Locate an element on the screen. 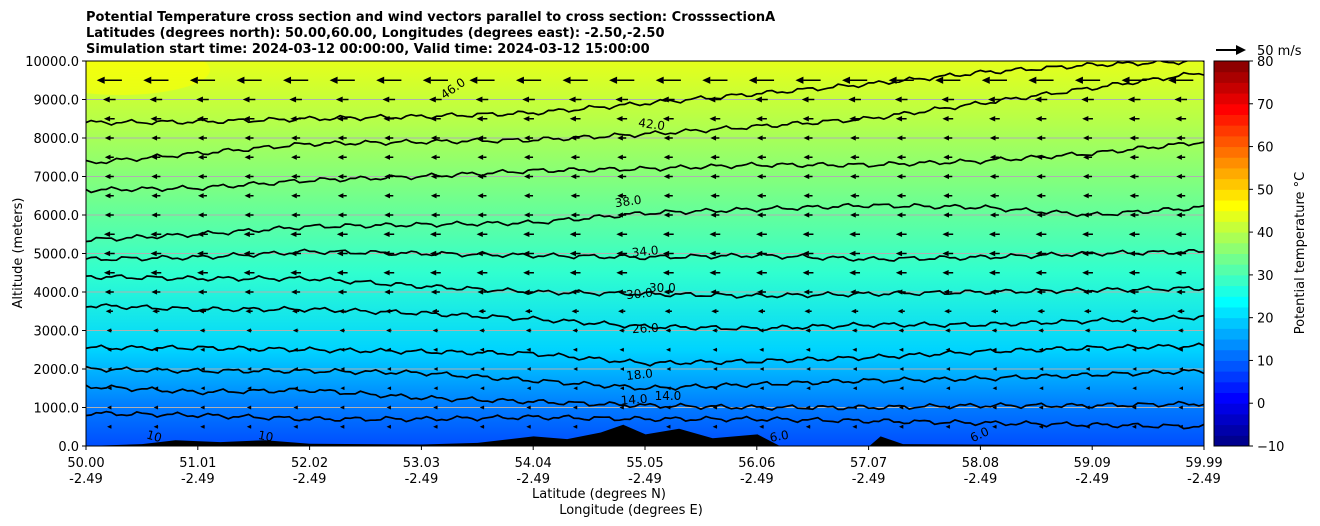  contour-label: 14.0 is located at coordinates (634, 400).